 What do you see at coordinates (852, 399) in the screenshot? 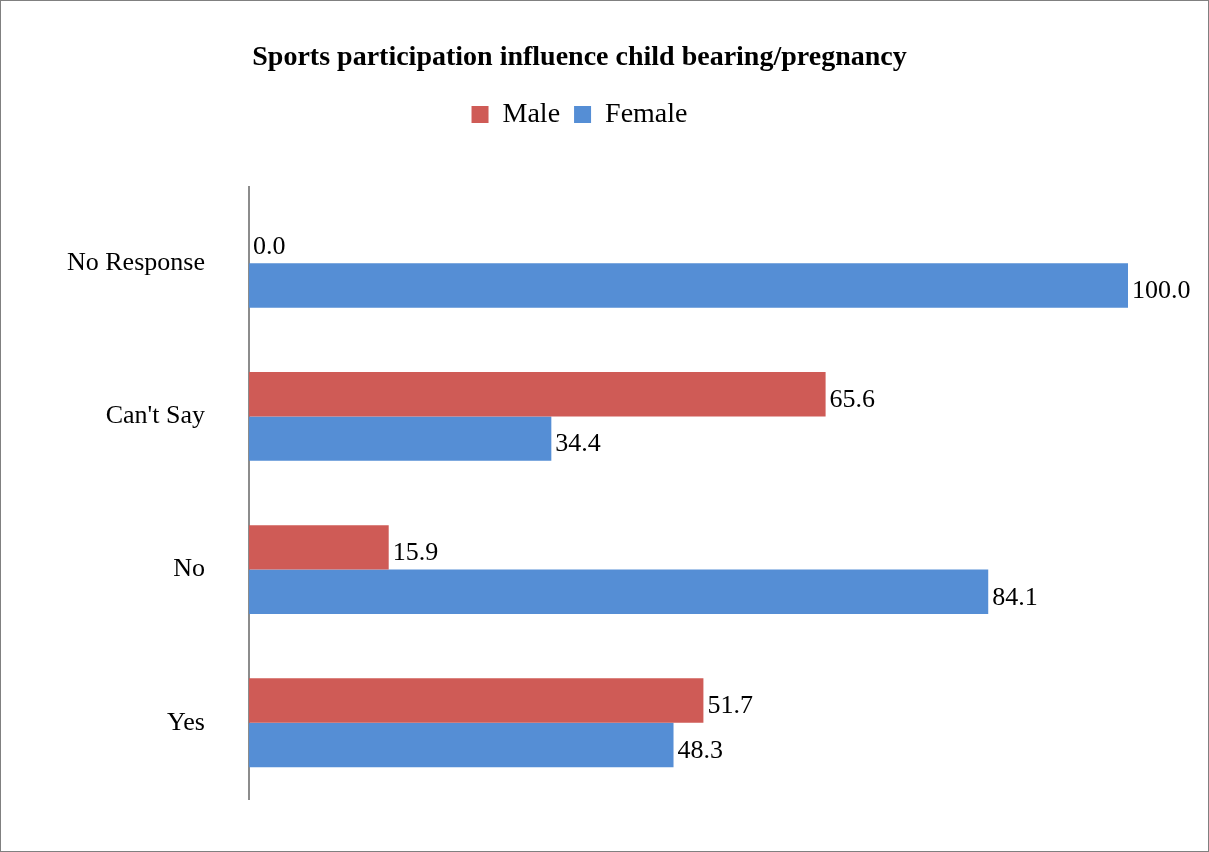
I see `data-label: 65.6` at bounding box center [852, 399].